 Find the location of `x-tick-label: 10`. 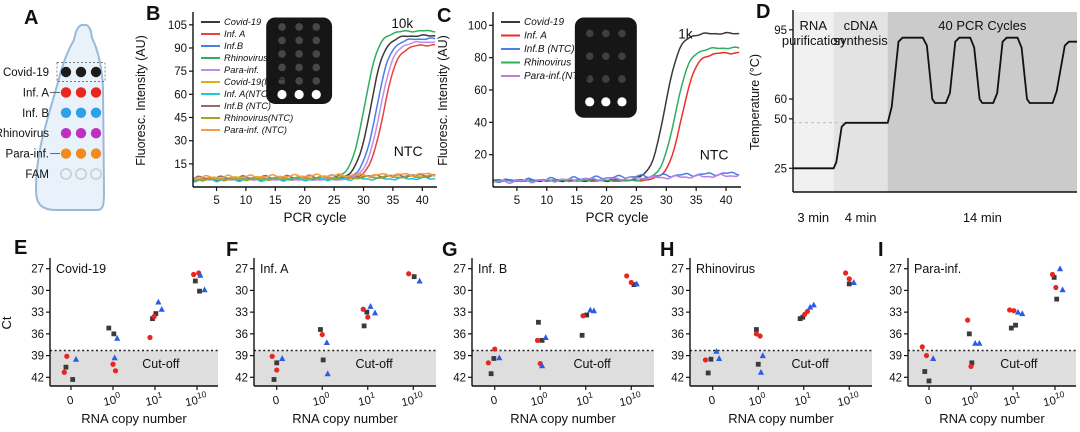

x-tick-label: 10 is located at coordinates (246, 201).